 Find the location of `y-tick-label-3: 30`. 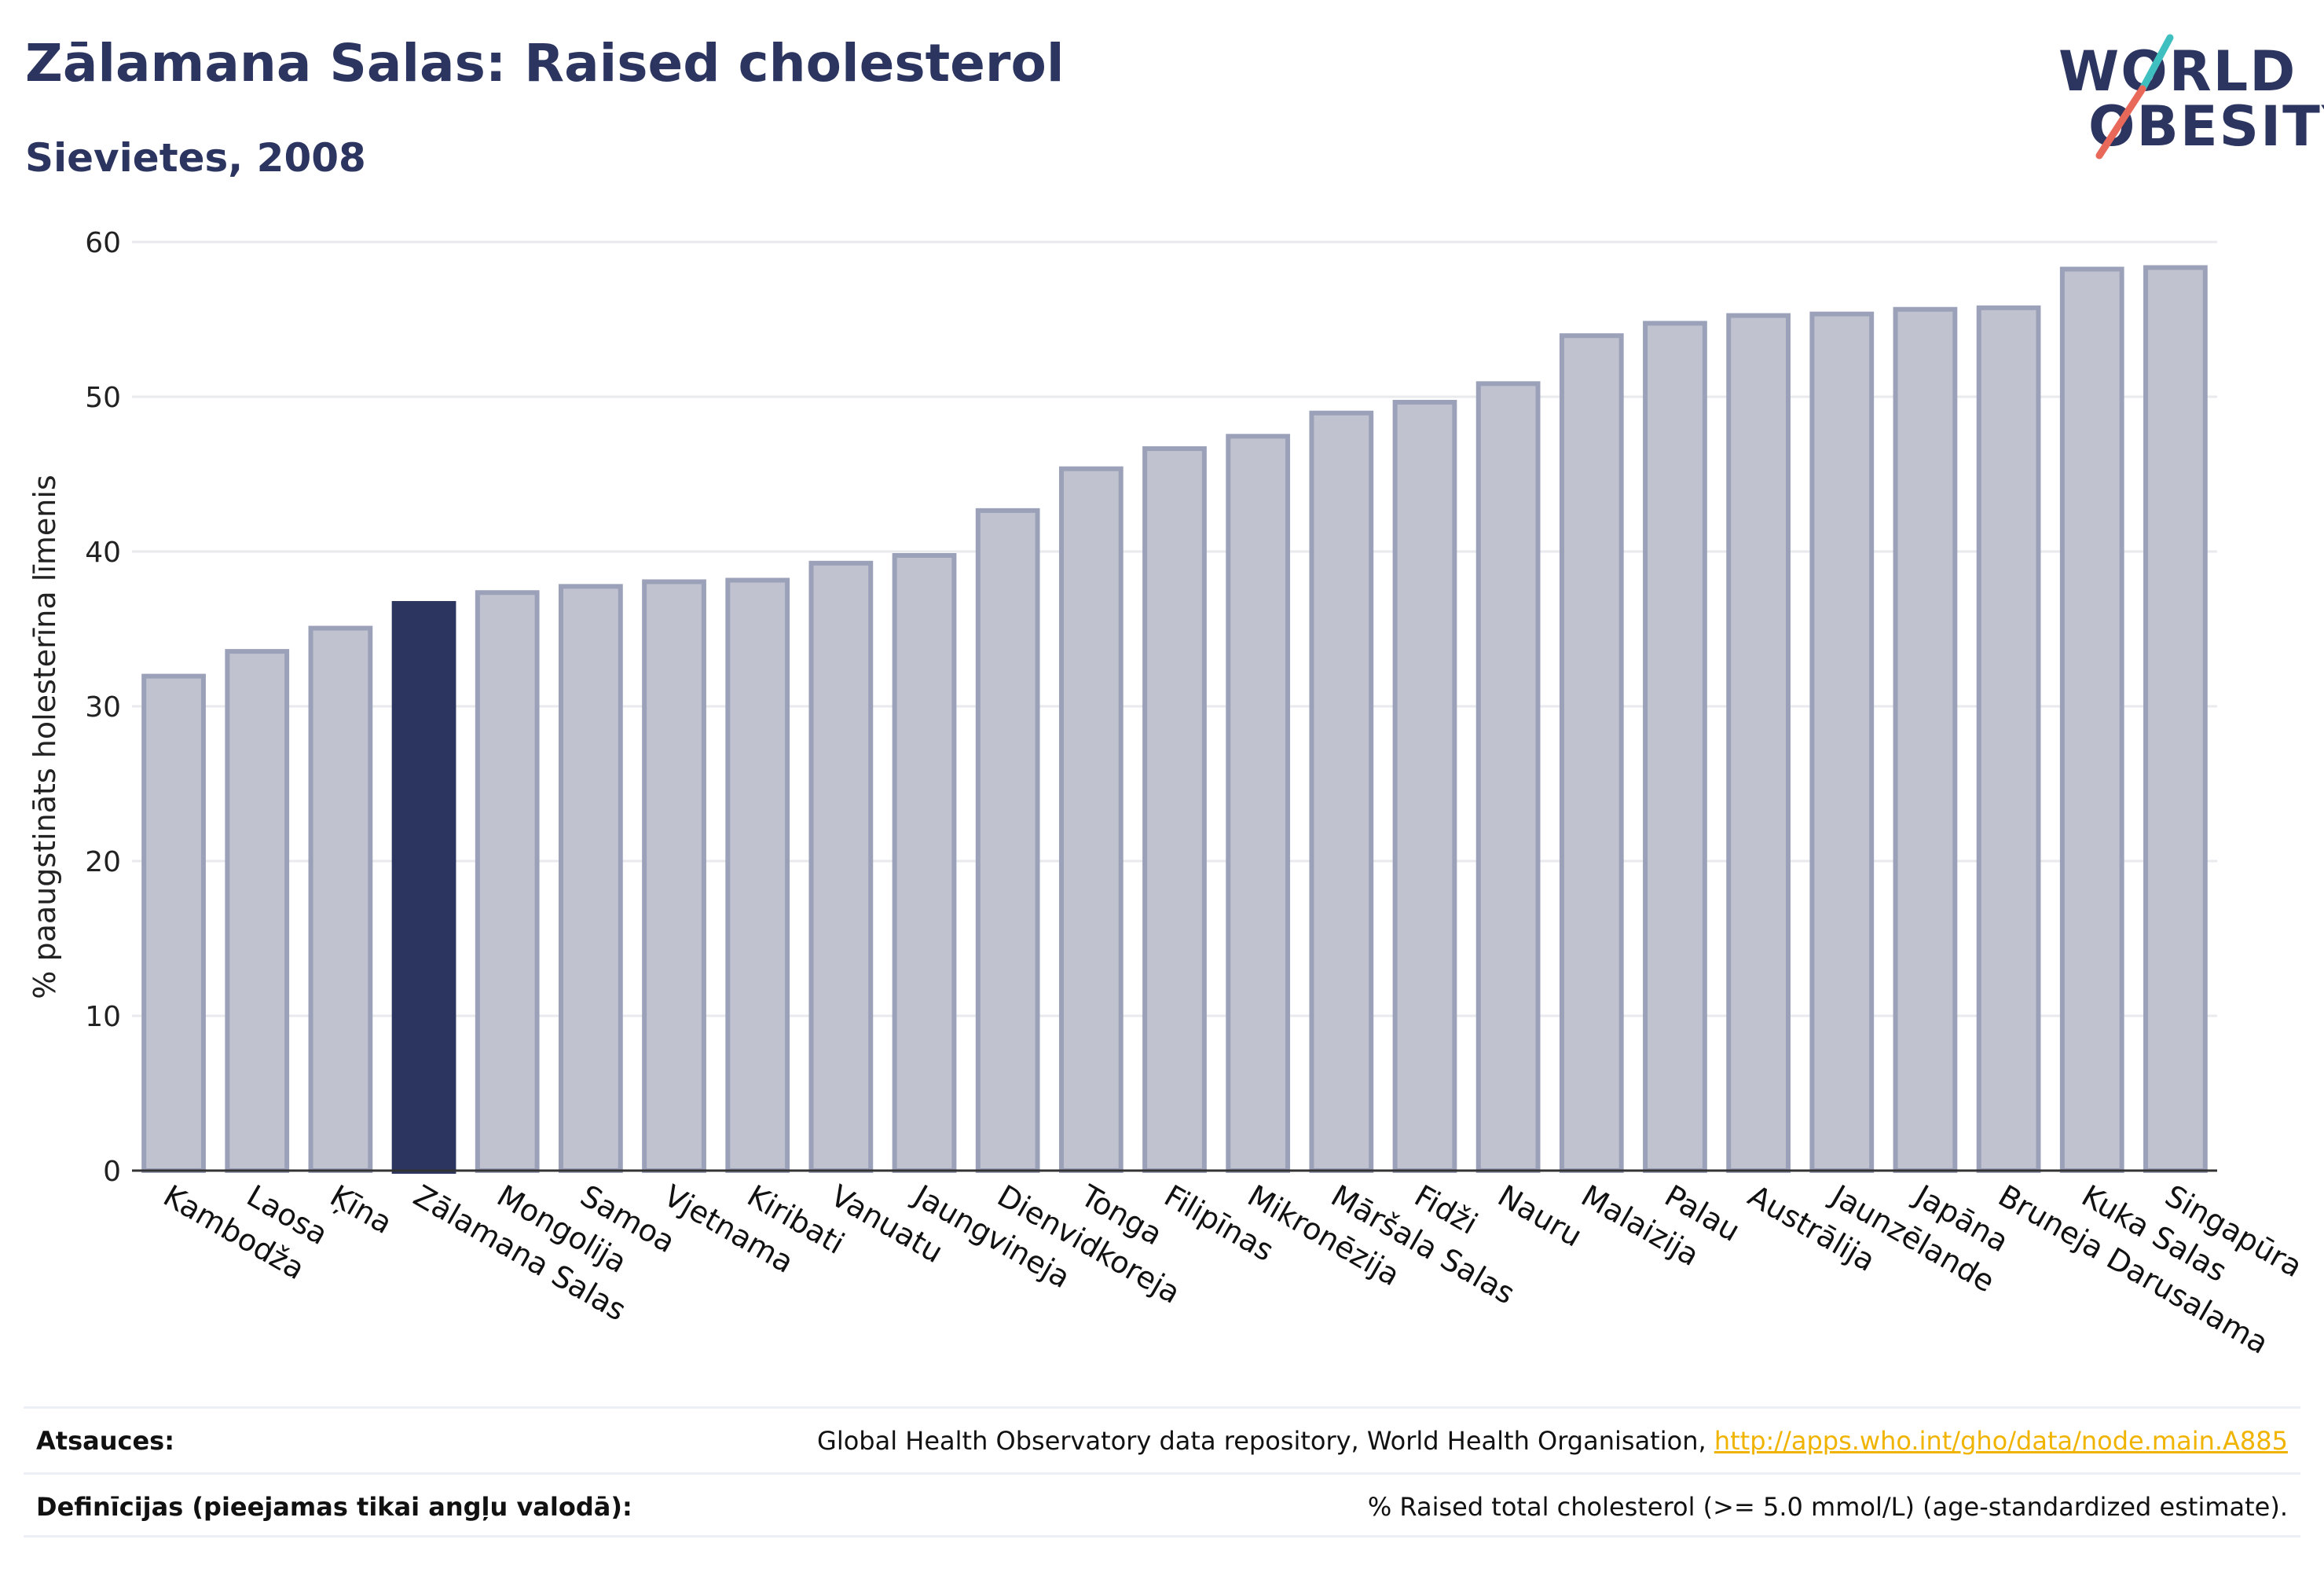

y-tick-label-3: 30 is located at coordinates (103, 707).